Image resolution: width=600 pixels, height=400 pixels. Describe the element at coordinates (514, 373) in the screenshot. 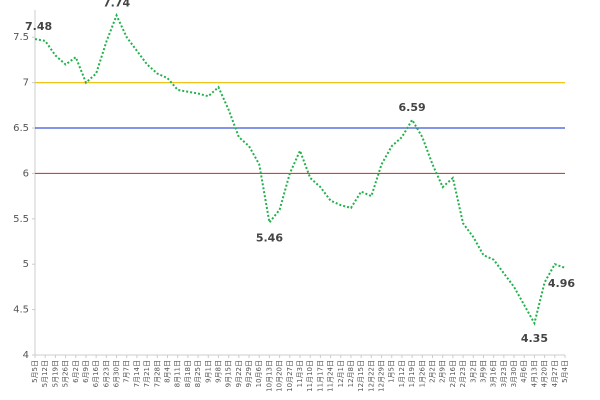

I see `x-tick-label: 3月30日` at that location.